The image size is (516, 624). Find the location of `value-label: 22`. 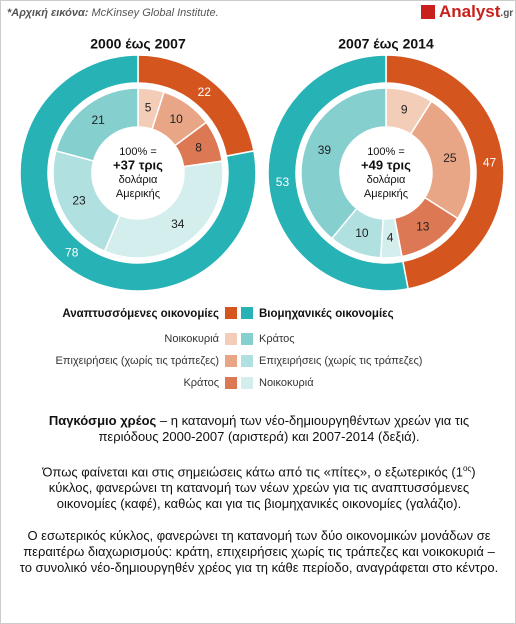

value-label: 22 is located at coordinates (205, 92).